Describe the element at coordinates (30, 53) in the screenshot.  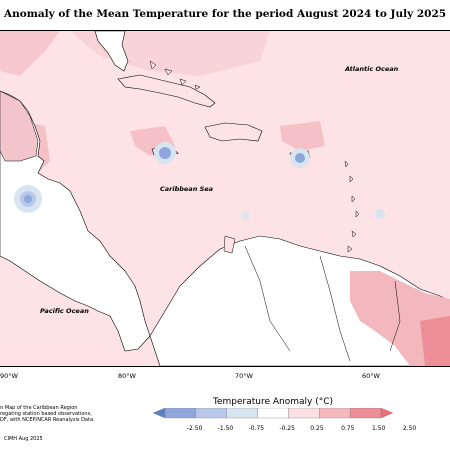
I see `anomaly-patch-gulf` at that location.